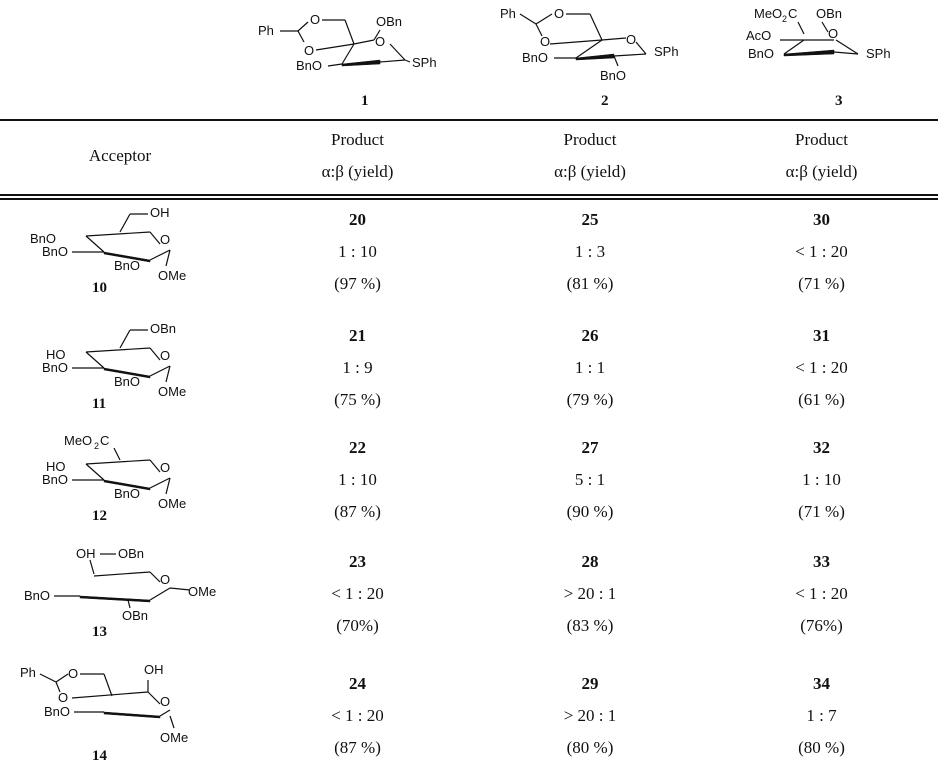 The image size is (938, 784). Describe the element at coordinates (590, 625) in the screenshot. I see `product-yield: (83 %)` at that location.